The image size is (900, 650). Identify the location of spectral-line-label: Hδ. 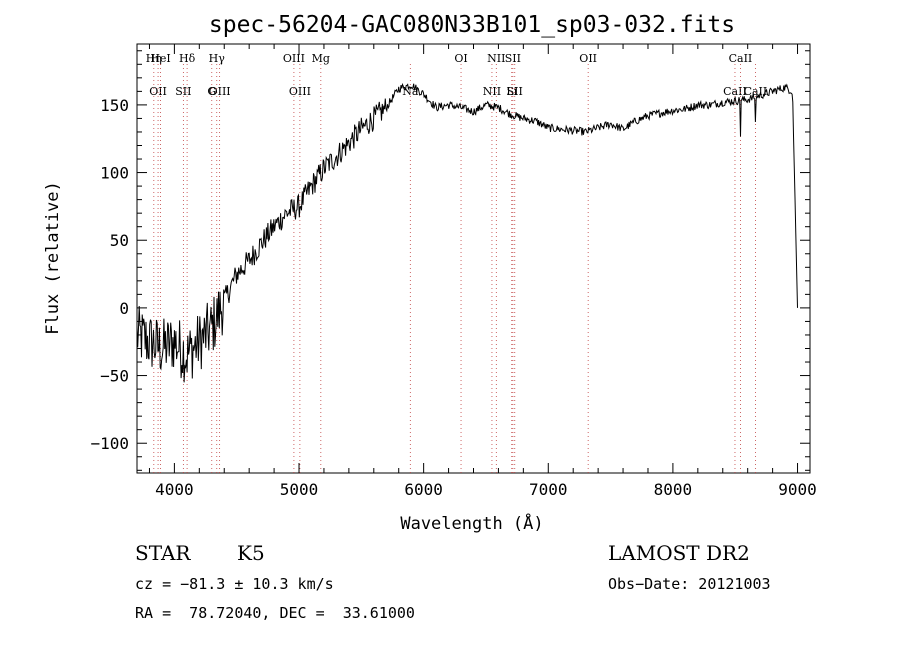
(187, 58).